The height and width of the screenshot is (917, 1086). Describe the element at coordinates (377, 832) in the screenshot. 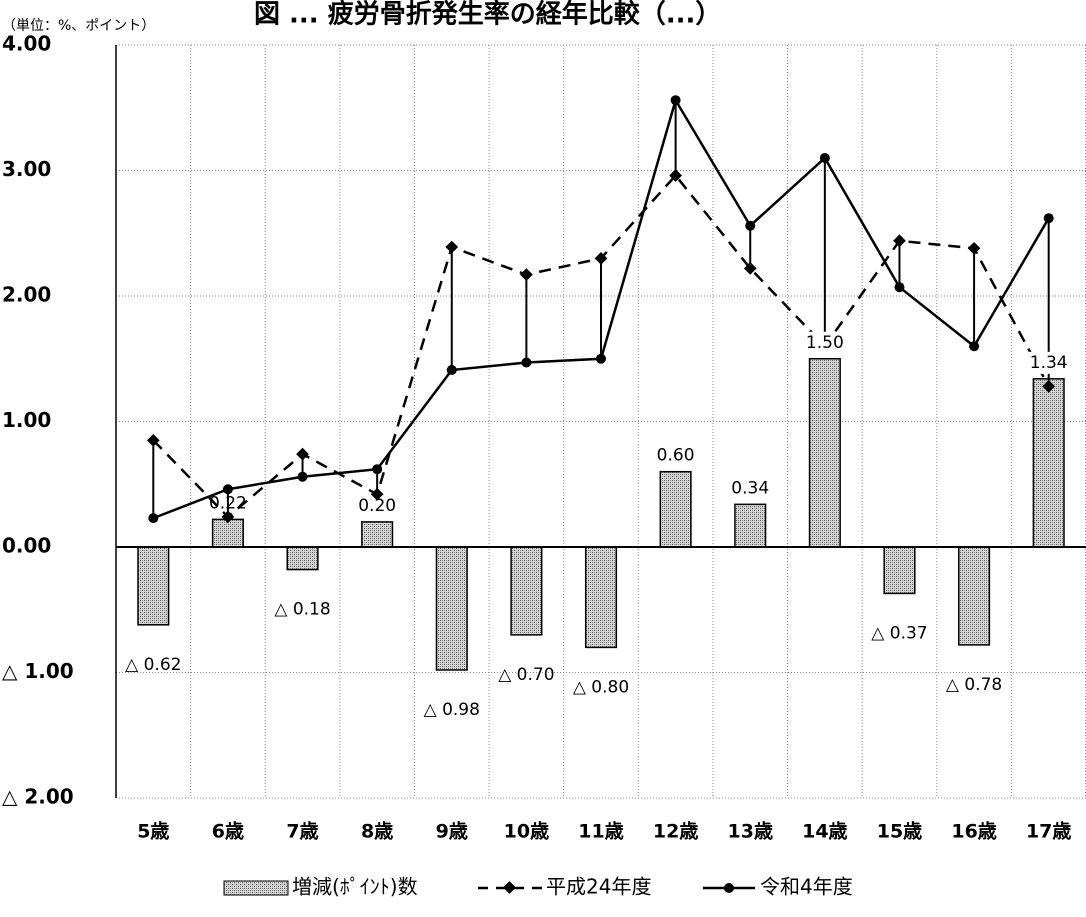

I see `x-tick-label: 8歳` at that location.